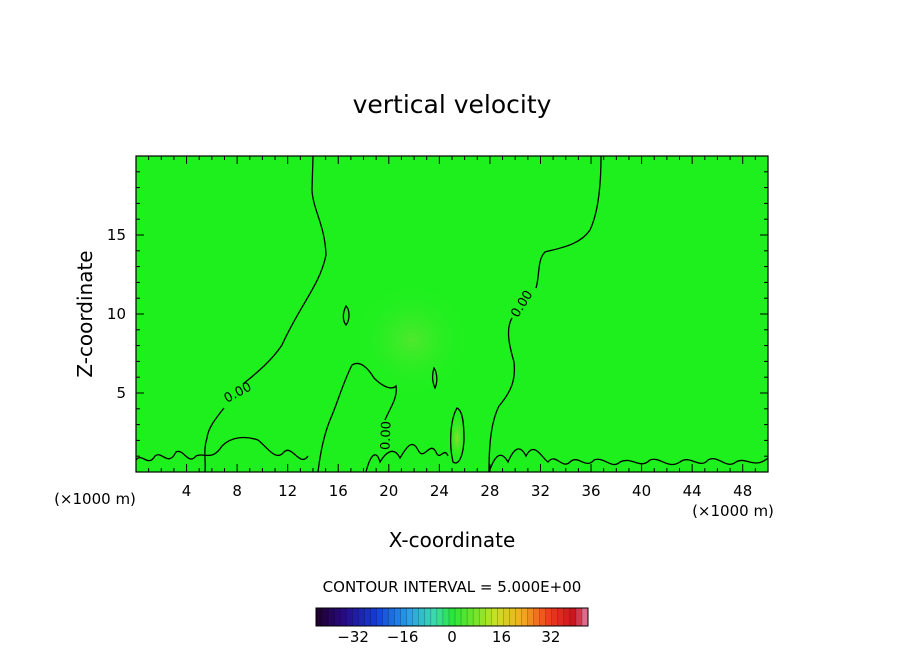  I want to click on x-tick-label: 32, so click(540, 491).